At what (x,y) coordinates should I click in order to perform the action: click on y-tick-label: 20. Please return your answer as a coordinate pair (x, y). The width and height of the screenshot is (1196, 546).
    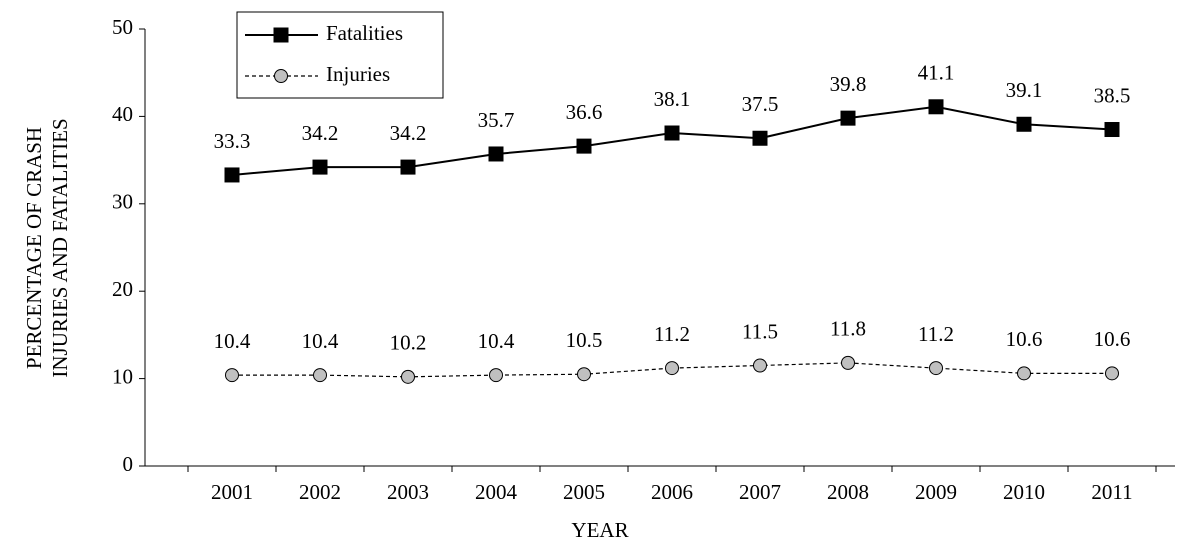
    Looking at the image, I should click on (122, 289).